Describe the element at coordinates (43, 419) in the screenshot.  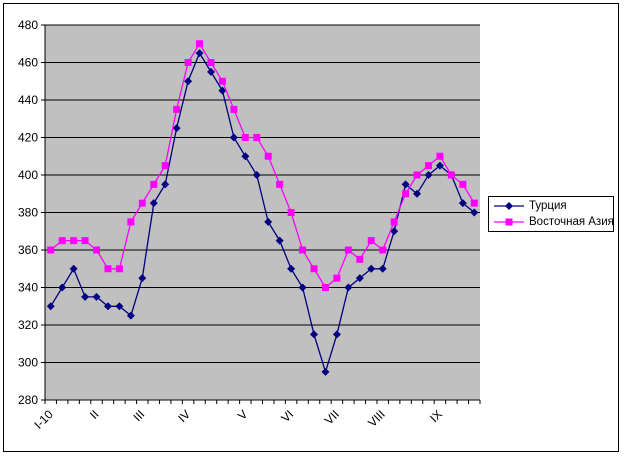
I see `x-axis-month-label: I-10` at that location.